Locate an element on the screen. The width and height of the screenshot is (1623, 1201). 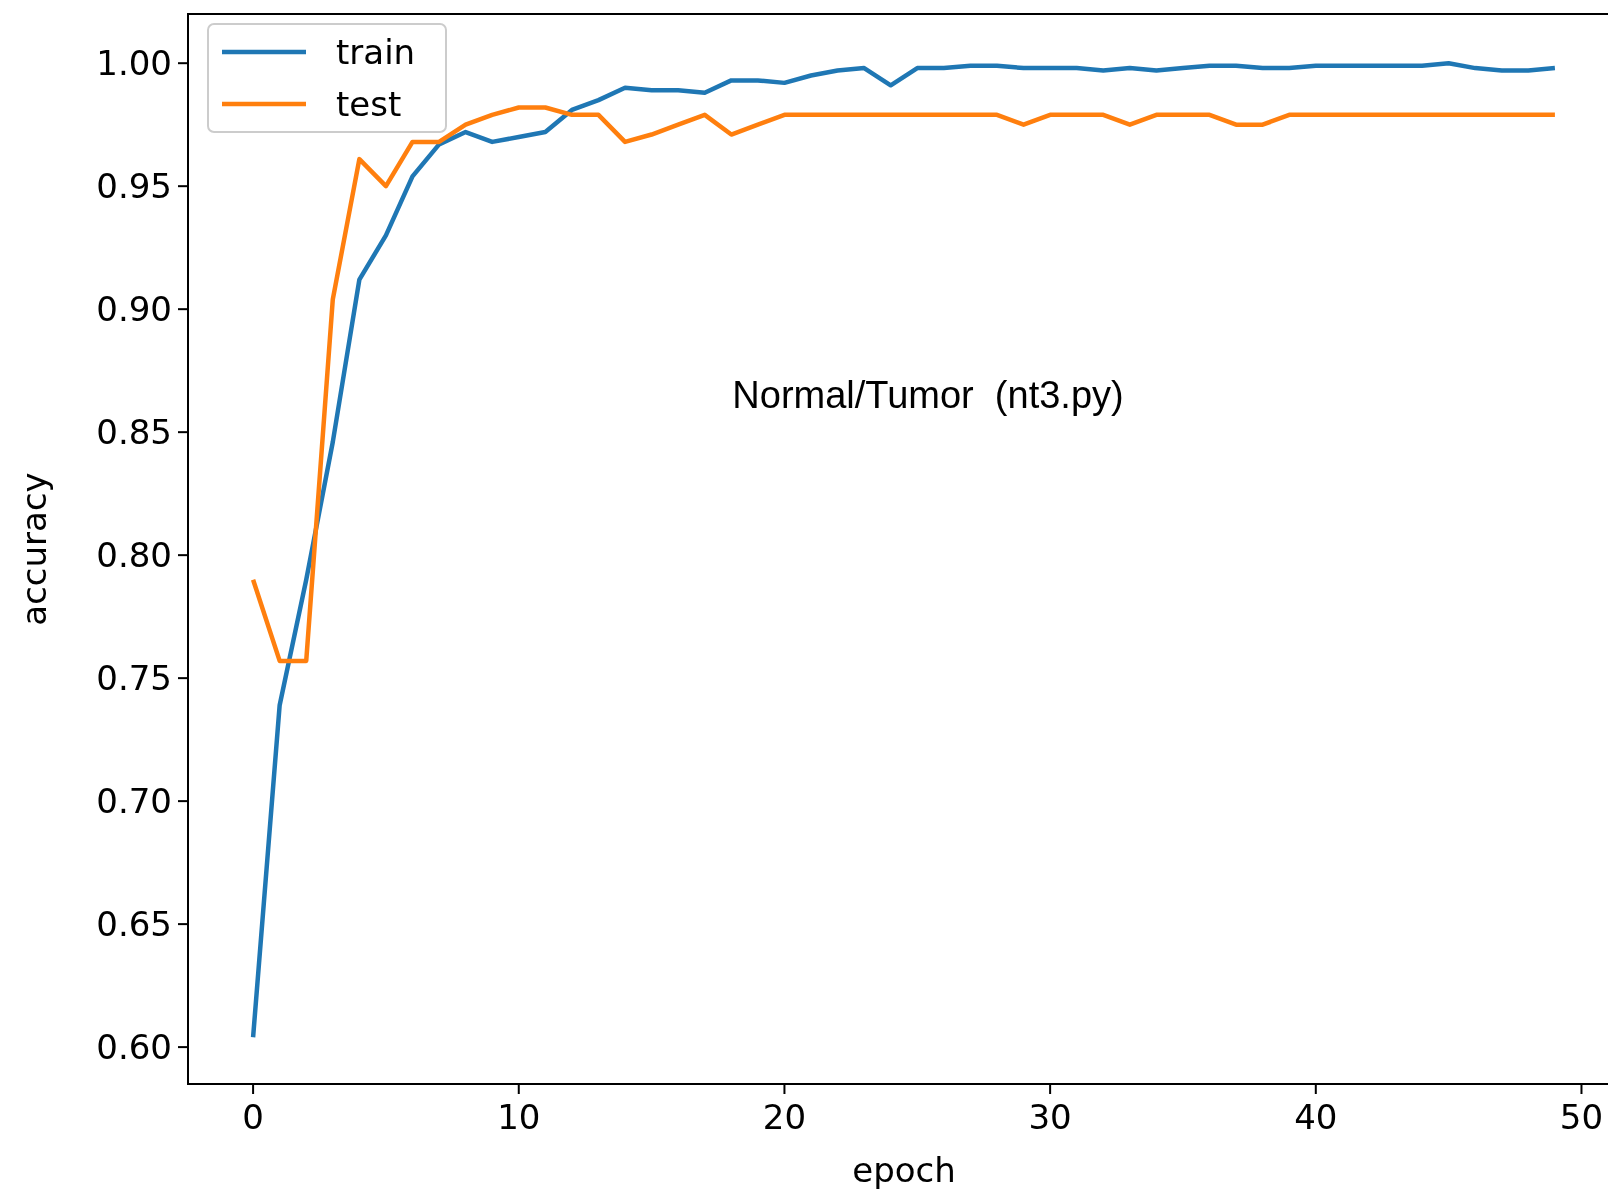
y-tick-label: 0.70 is located at coordinates (134, 801).